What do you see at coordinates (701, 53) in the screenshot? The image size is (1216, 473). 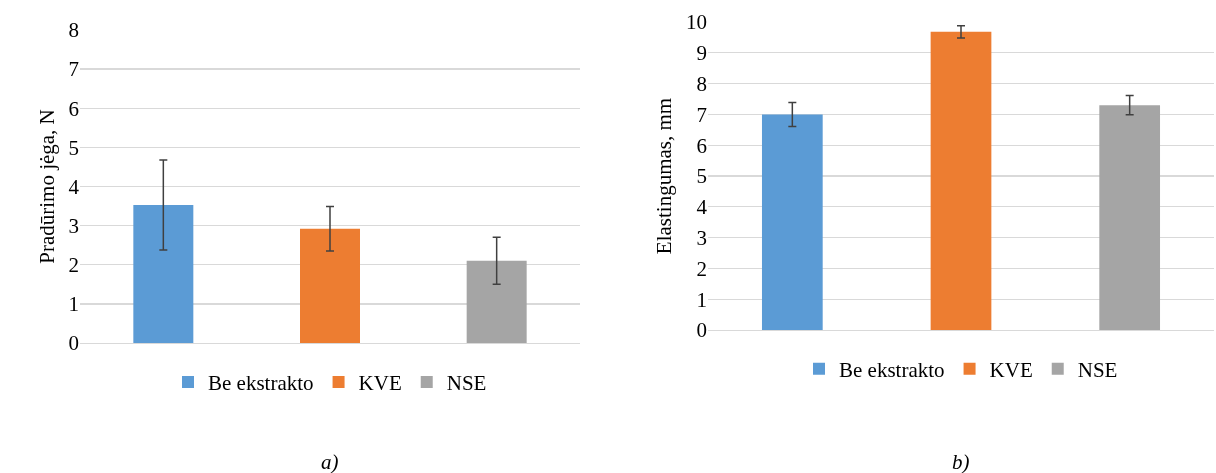 I see `y-tick-label: 9` at bounding box center [701, 53].